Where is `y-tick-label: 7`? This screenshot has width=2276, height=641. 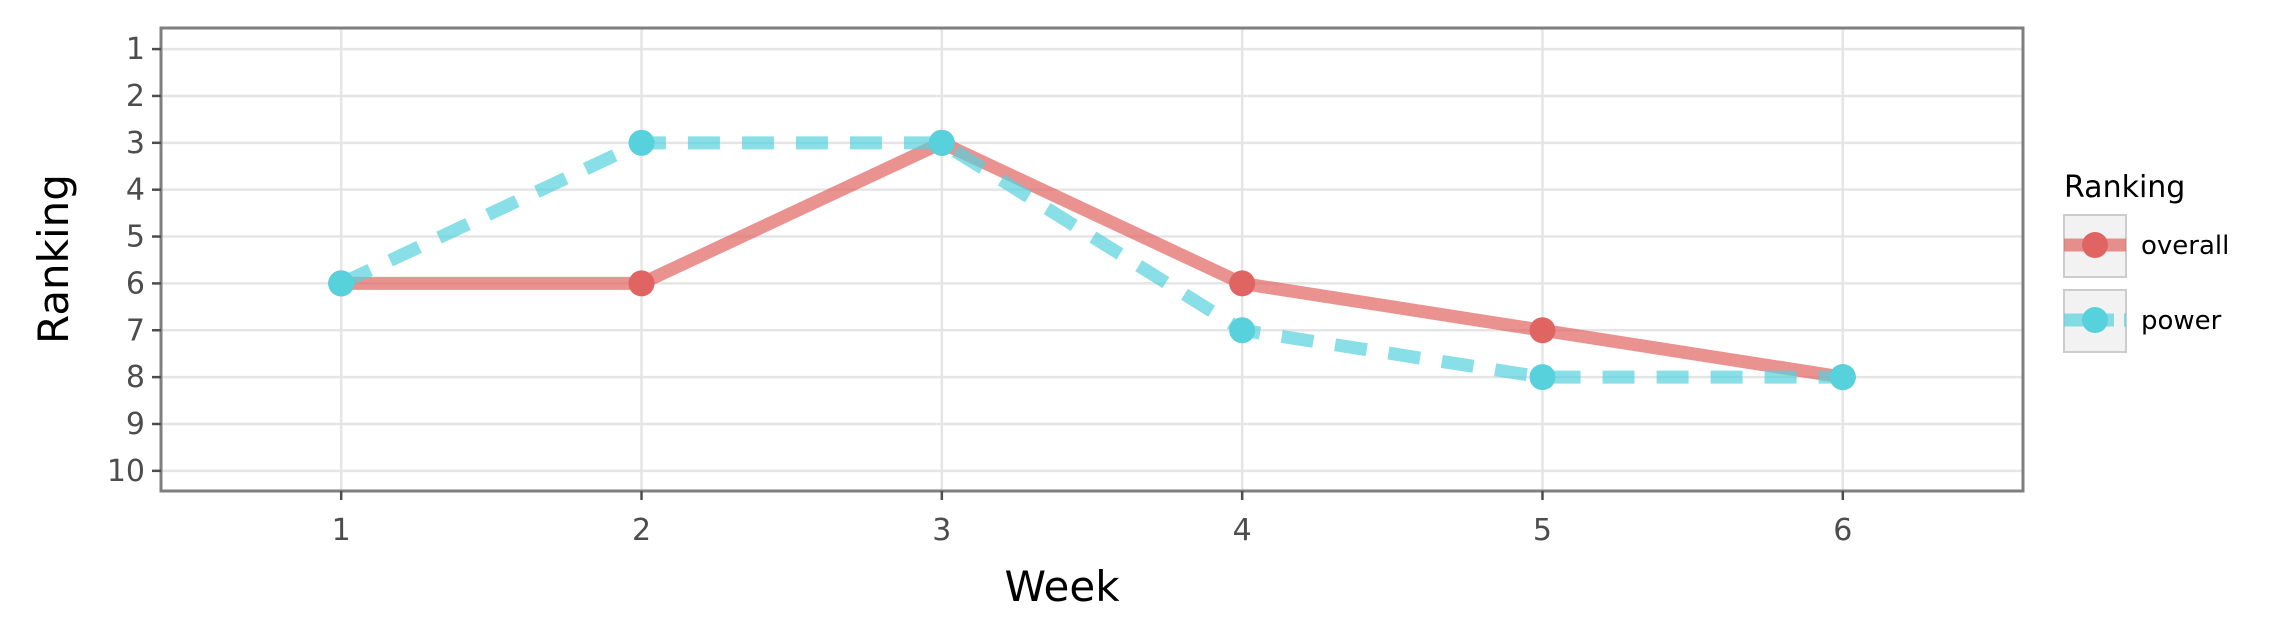 y-tick-label: 7 is located at coordinates (135, 330).